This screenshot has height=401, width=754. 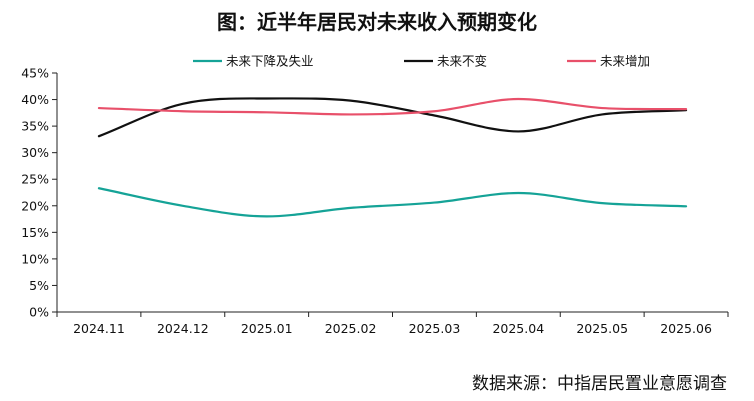 What do you see at coordinates (270, 61) in the screenshot?
I see `legend-label-0: 未来下降及失业` at bounding box center [270, 61].